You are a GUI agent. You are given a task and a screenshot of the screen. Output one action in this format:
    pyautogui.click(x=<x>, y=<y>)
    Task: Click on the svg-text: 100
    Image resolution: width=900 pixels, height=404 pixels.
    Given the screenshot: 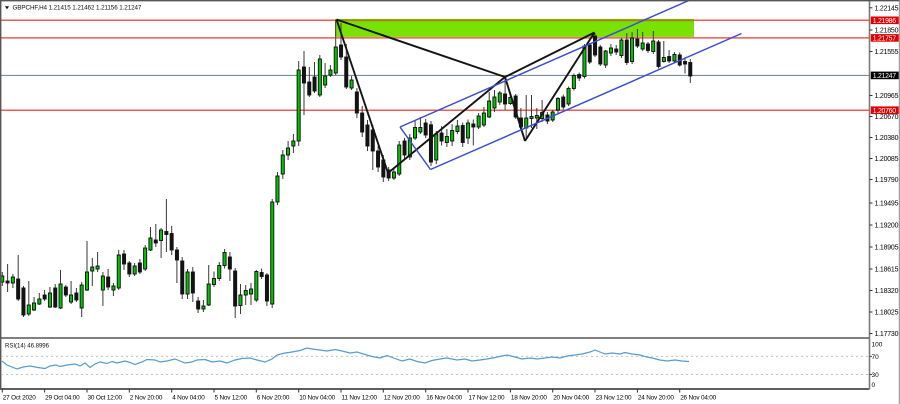 What is the action you would take?
    pyautogui.click(x=877, y=344)
    